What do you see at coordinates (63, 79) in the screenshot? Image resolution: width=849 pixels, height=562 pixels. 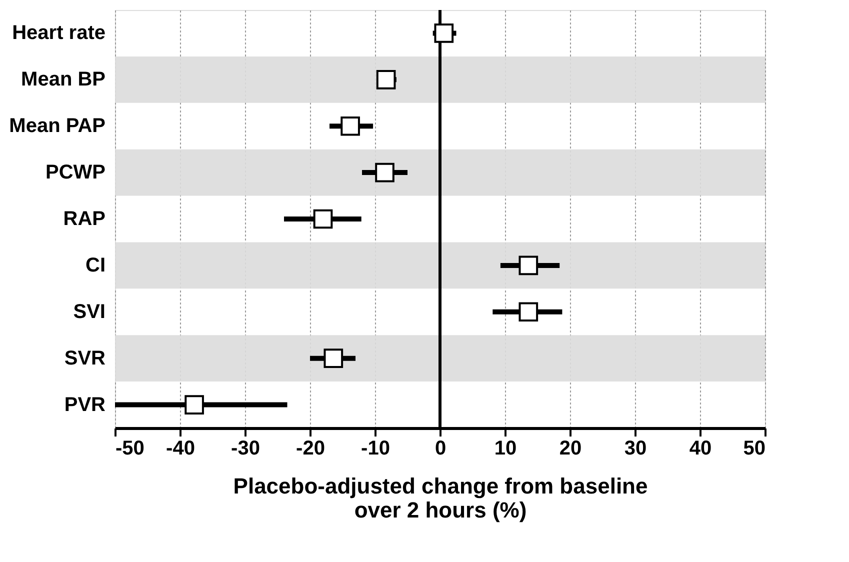 I see `y-tick-label: Mean BP` at bounding box center [63, 79].